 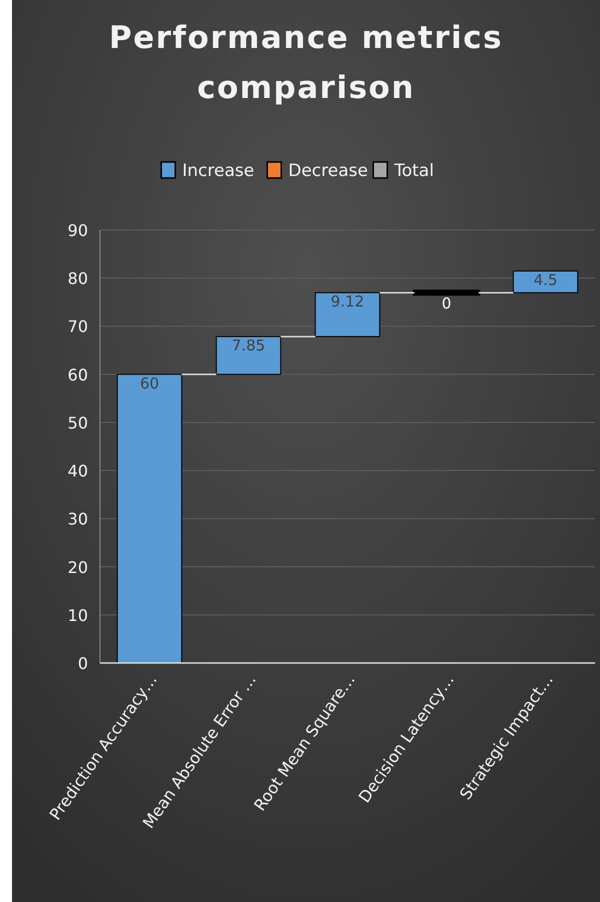 I want to click on data-label: 60, so click(x=150, y=383).